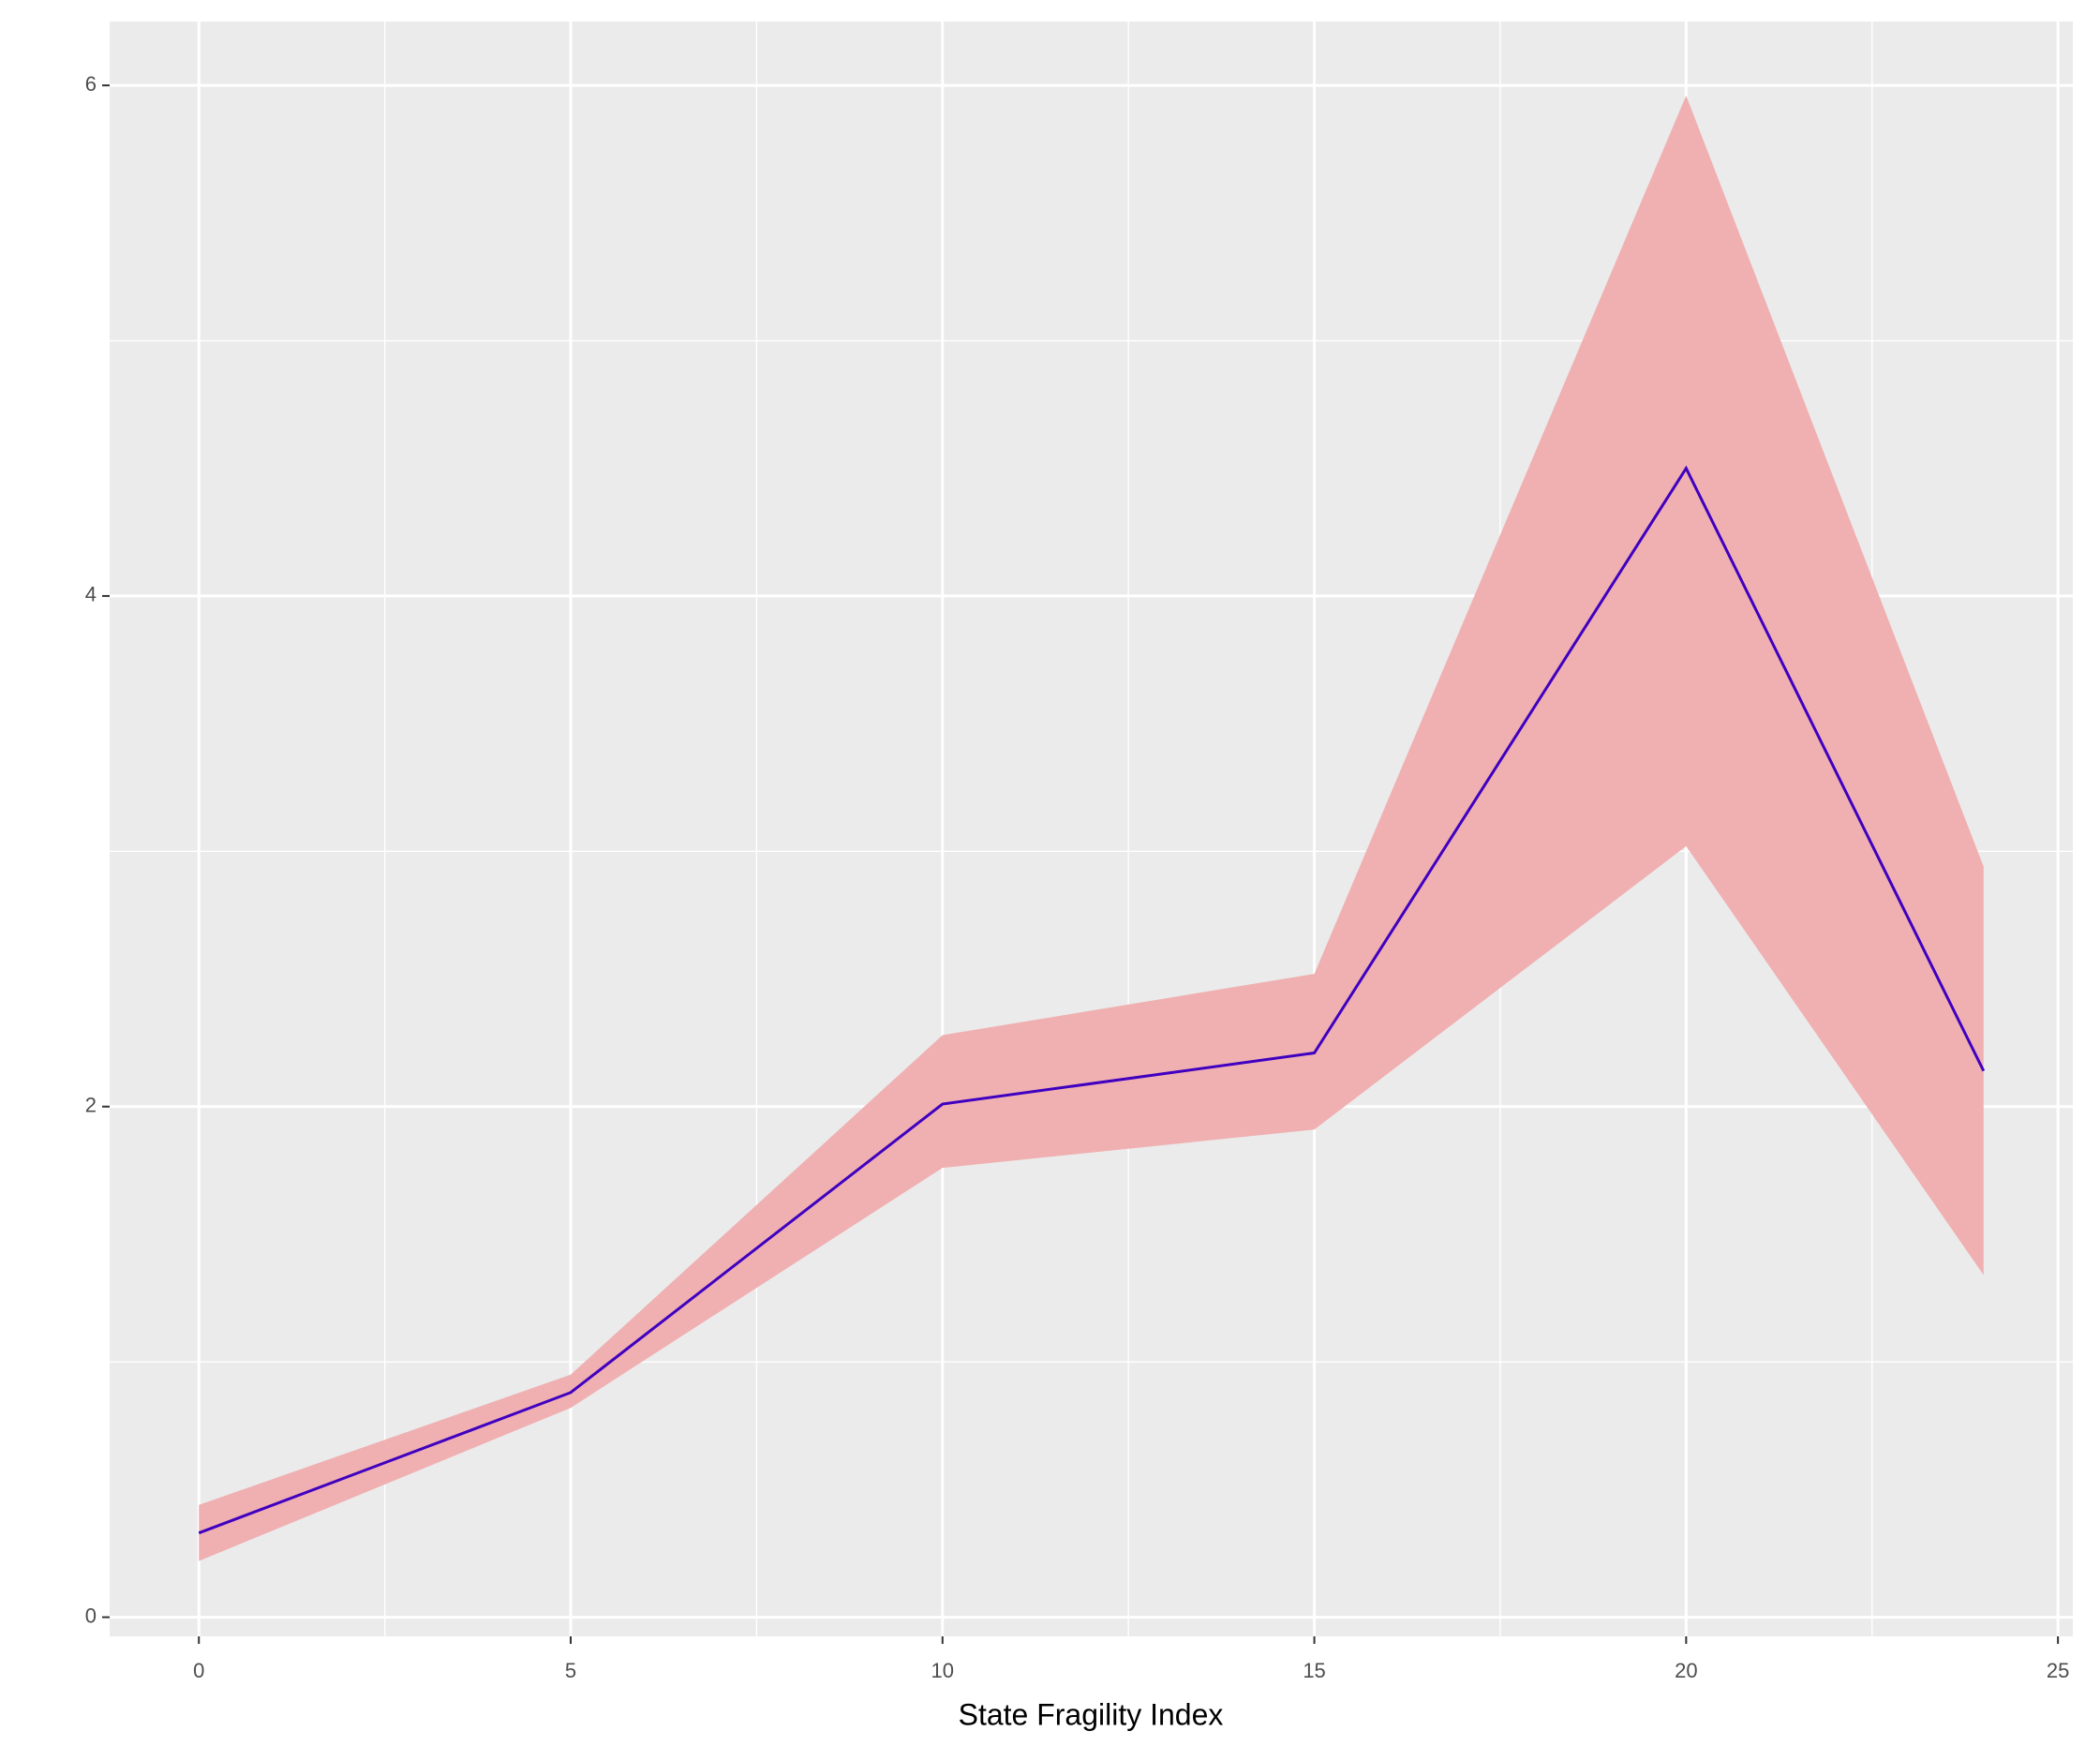 This screenshot has height=1761, width=2100. Describe the element at coordinates (91, 1105) in the screenshot. I see `y-tick-label: 2` at that location.